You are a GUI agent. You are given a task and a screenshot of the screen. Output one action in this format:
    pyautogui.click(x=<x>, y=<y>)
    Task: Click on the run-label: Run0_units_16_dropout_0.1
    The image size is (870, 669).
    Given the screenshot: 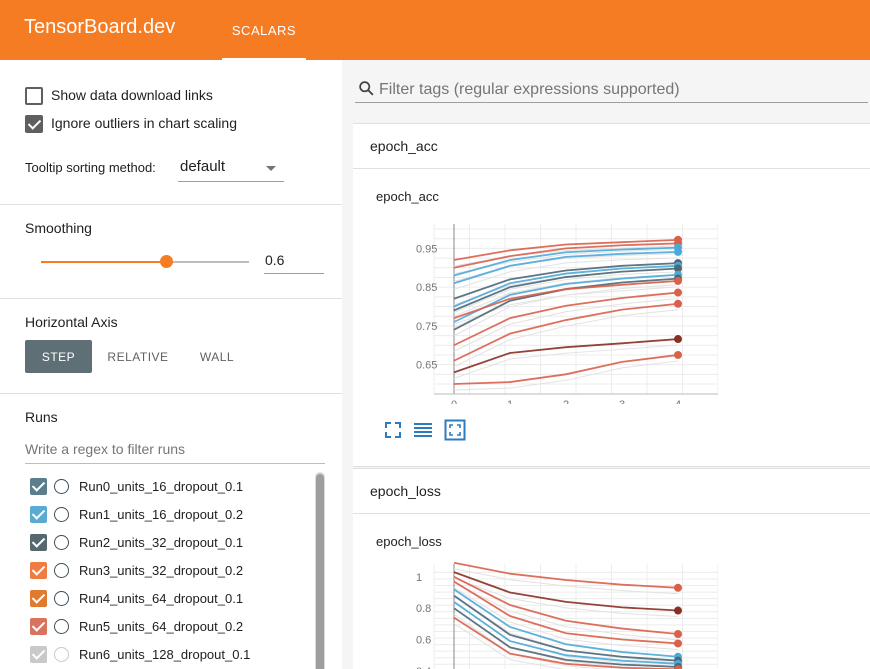 What is the action you would take?
    pyautogui.click(x=161, y=486)
    